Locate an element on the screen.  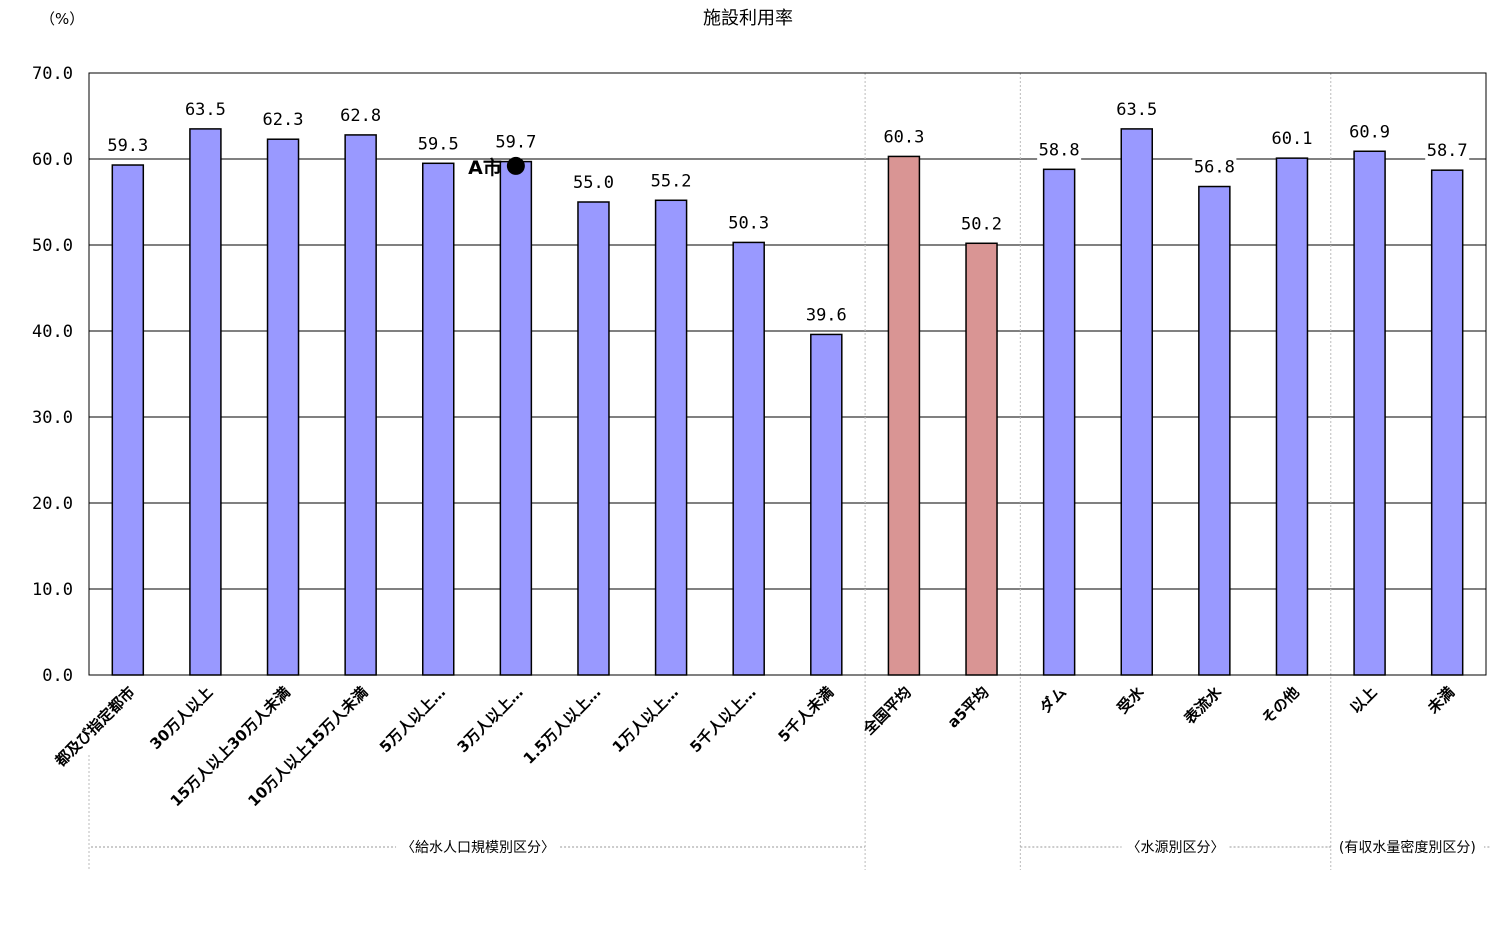
value-label: 59.7 is located at coordinates (515, 143).